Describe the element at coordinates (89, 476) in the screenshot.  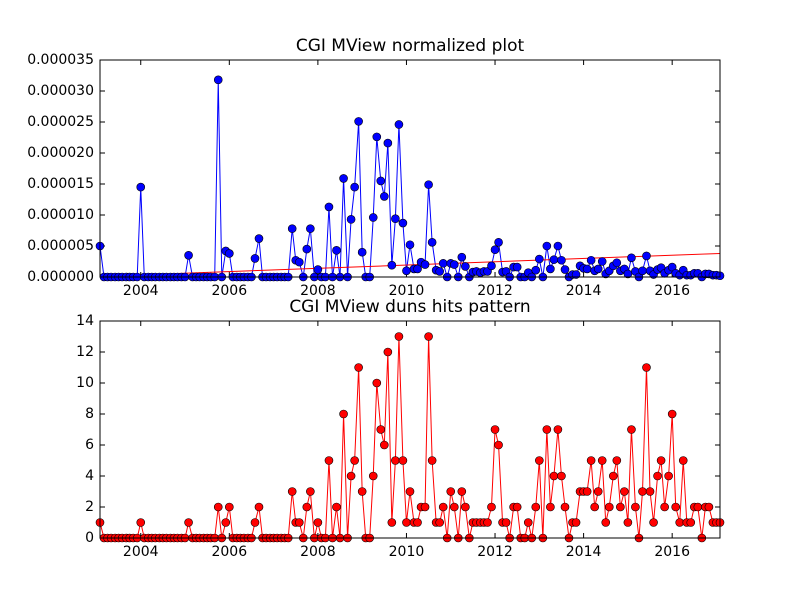
I see `y-tick-label: 4` at that location.